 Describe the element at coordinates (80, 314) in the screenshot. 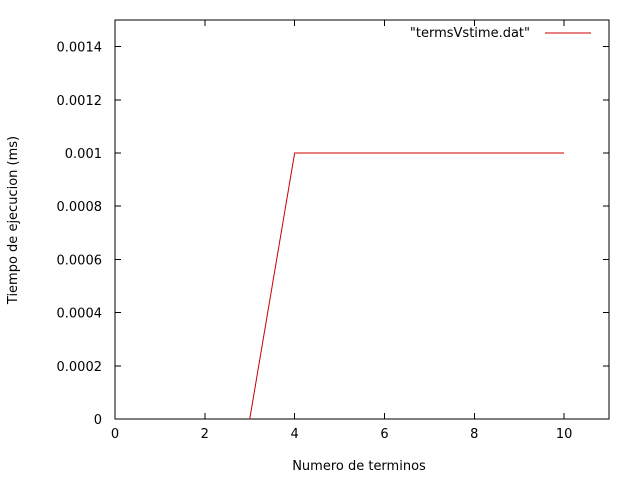

I see `y-tick-label: 0.0004` at that location.